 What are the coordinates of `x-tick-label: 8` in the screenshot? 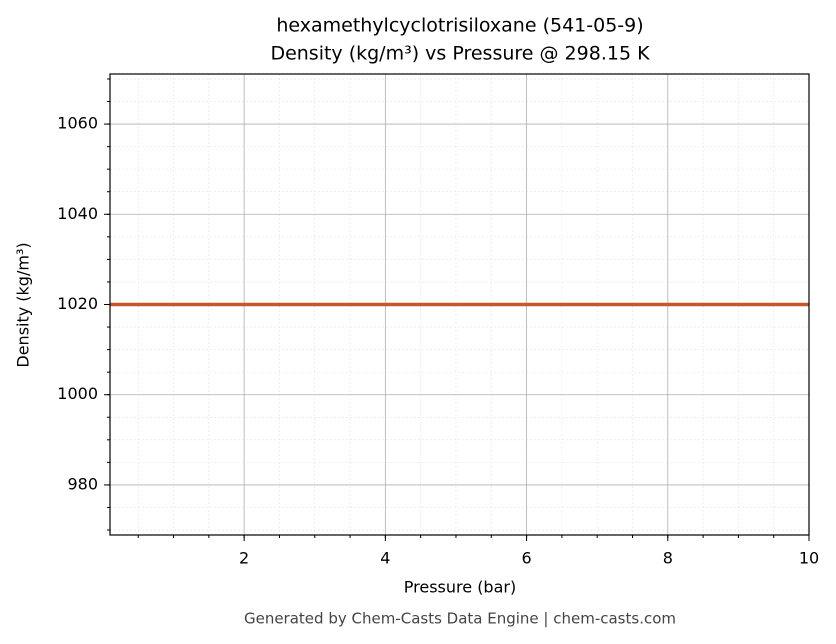 It's located at (668, 558).